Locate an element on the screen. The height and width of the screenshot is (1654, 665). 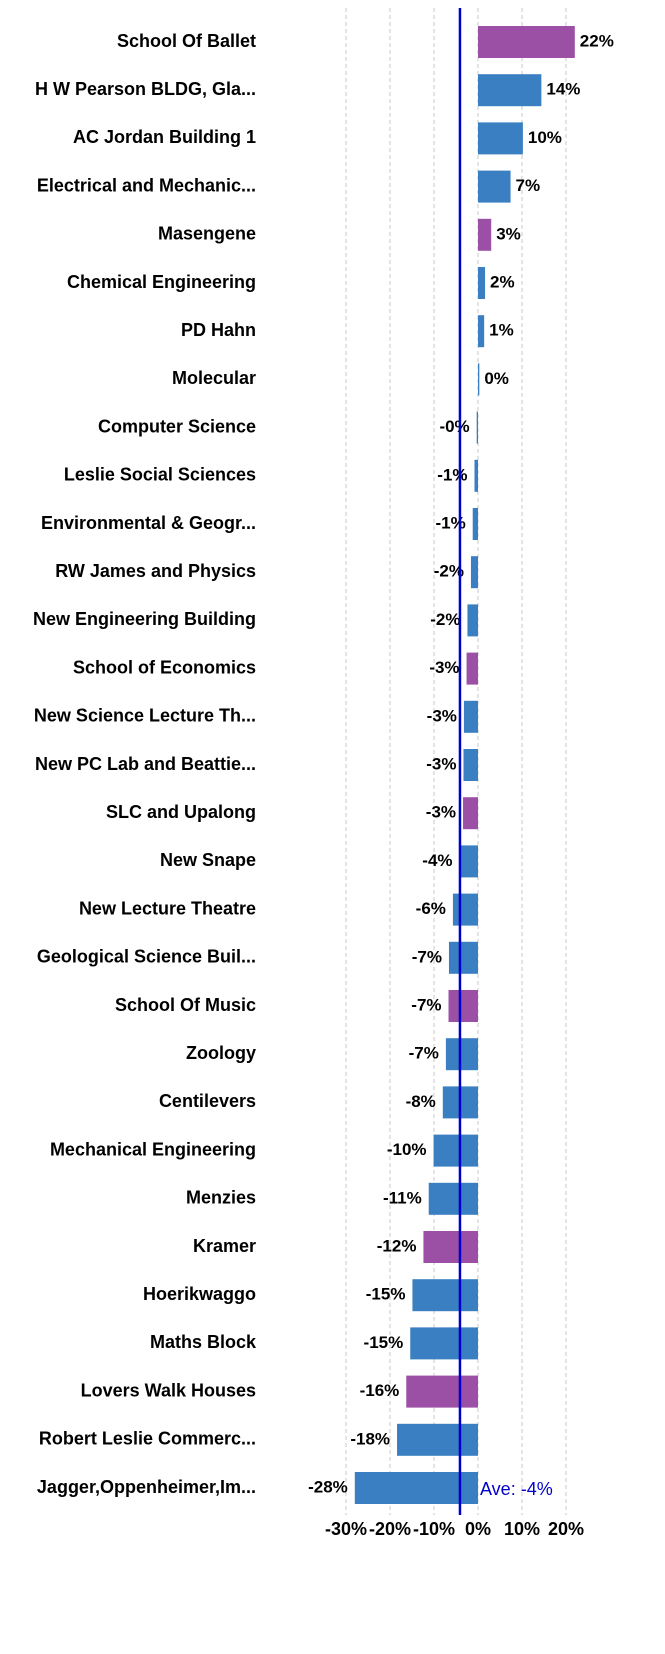
category-label: School of Economics is located at coordinates (164, 667).